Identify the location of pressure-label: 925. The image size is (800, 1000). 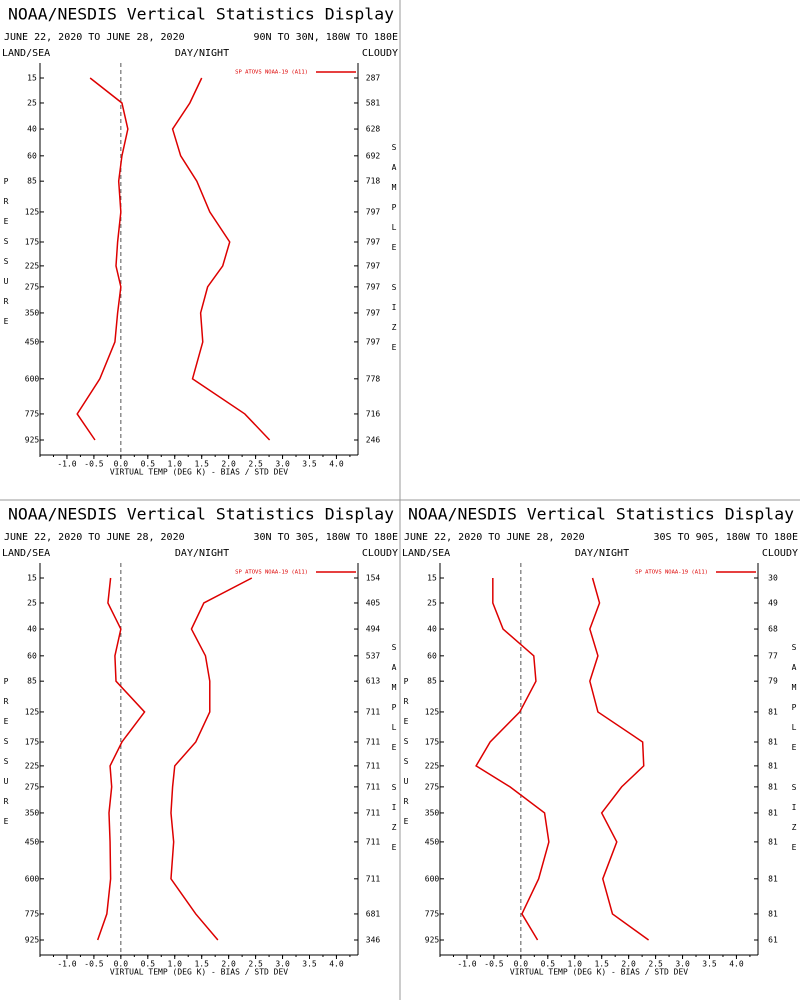
(32, 440).